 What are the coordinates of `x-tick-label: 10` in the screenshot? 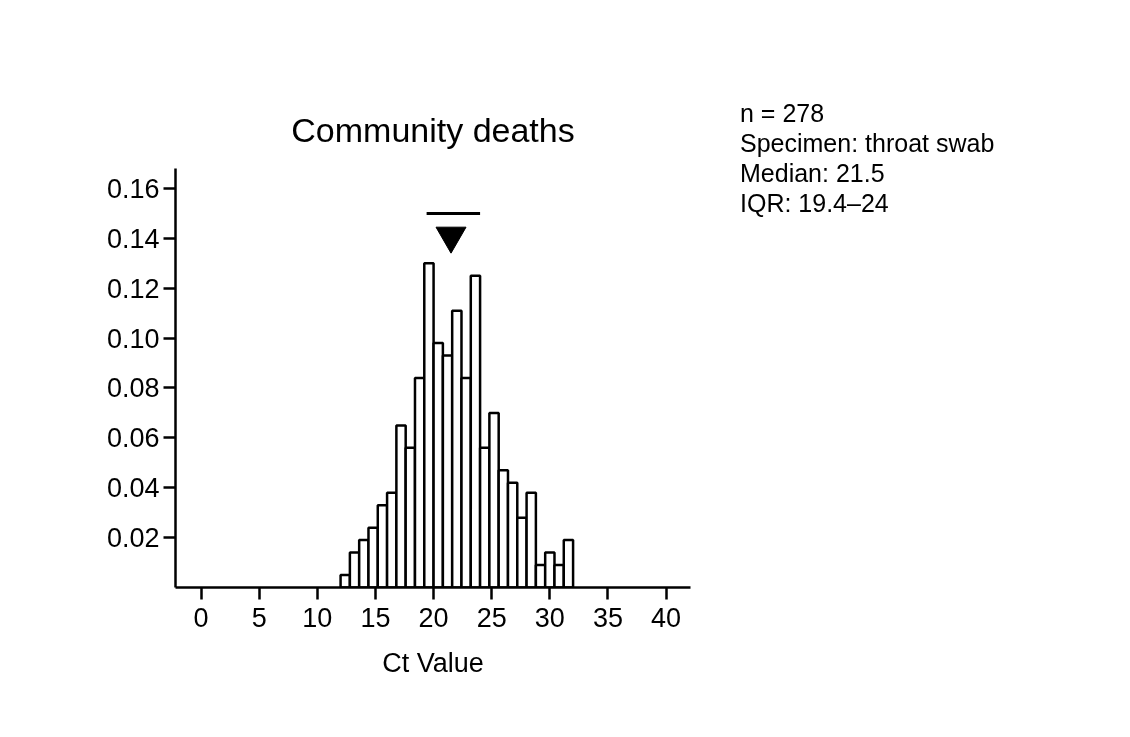 It's located at (317, 617).